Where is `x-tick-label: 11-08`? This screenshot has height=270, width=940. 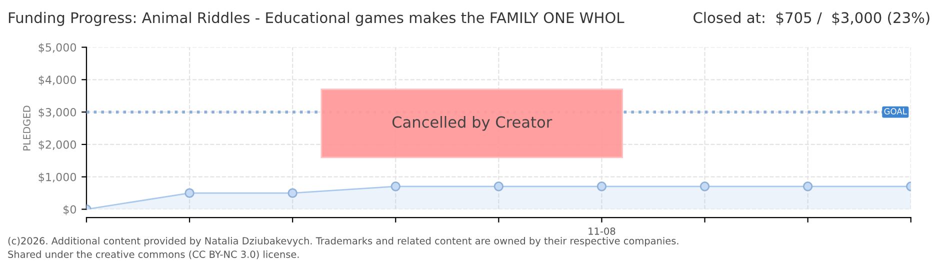 x-tick-label: 11-08 is located at coordinates (602, 231).